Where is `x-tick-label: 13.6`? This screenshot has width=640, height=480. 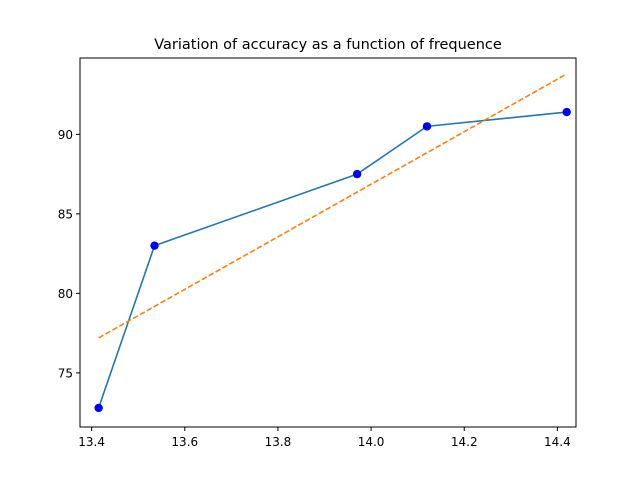 x-tick-label: 13.6 is located at coordinates (184, 442).